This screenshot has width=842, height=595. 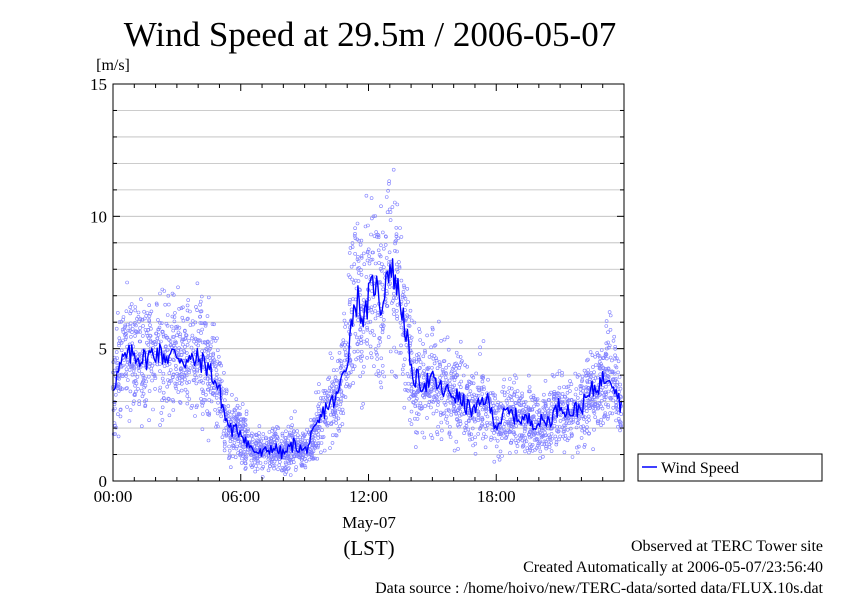 I want to click on y-axis-label: [m/s], so click(x=113, y=65).